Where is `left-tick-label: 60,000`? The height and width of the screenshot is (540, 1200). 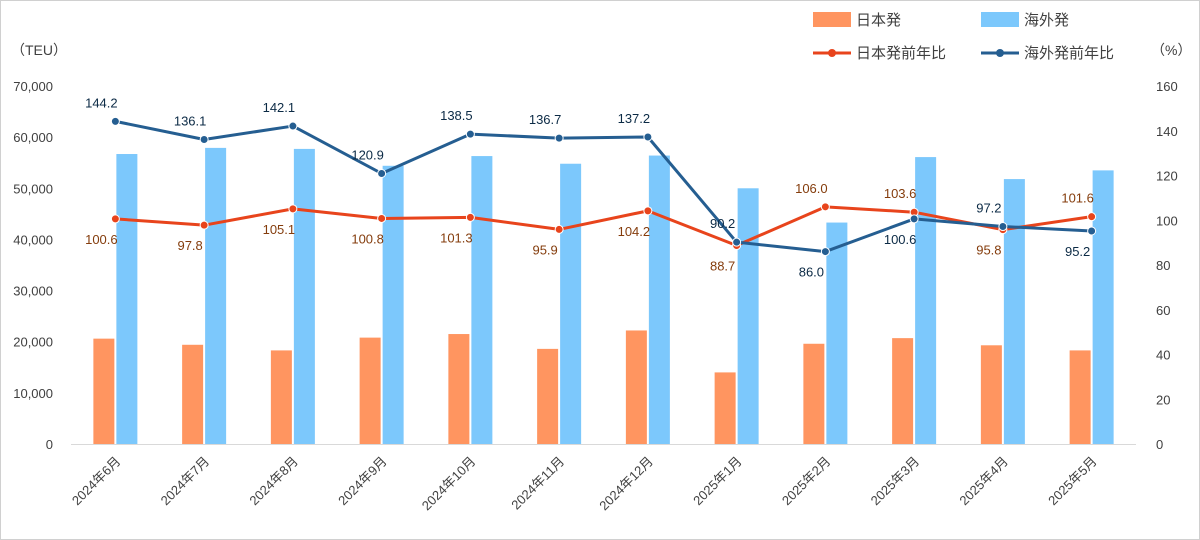 left-tick-label: 60,000 is located at coordinates (33, 137).